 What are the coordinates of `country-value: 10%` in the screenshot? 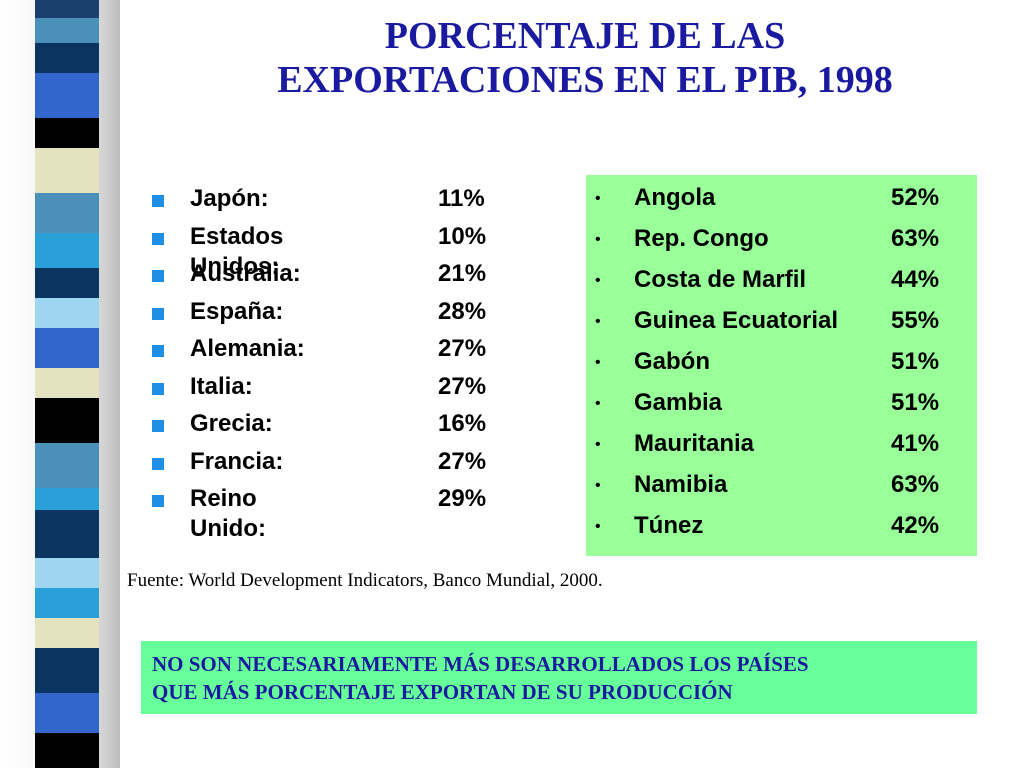 It's located at (462, 236).